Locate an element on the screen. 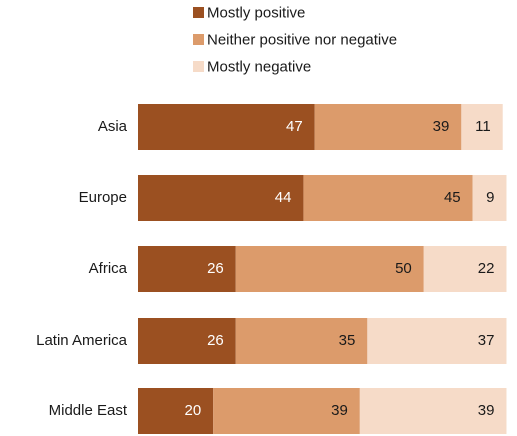  bar-segment-europe-mostly-negative is located at coordinates (489, 198).